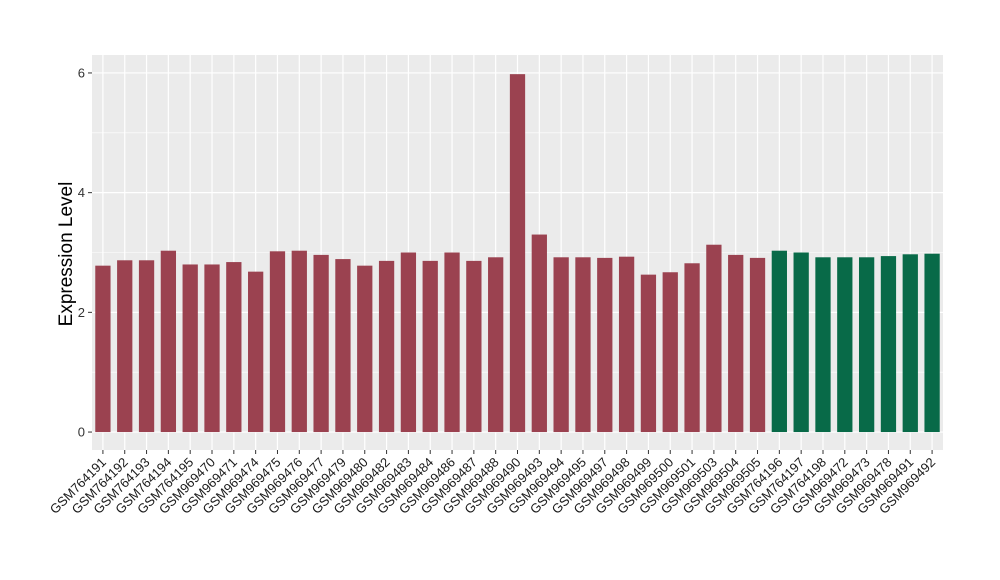 This screenshot has height=580, width=1000. I want to click on bar-GSM764195, so click(190, 348).